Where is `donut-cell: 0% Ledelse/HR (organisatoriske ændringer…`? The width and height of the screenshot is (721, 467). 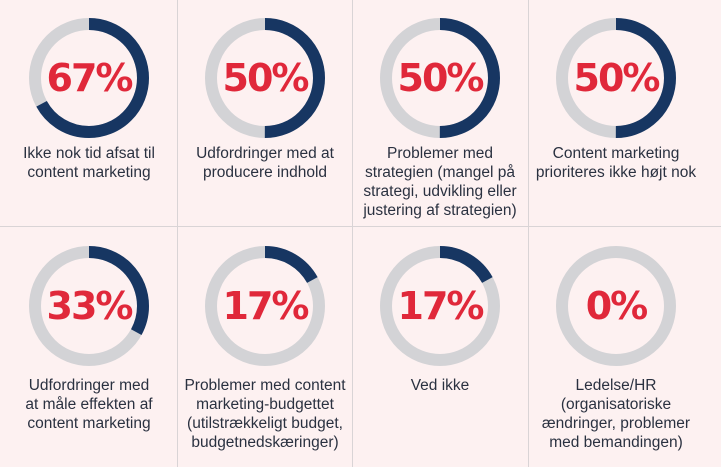
donut-cell: 0% Ledelse/HR (organisatoriske ændringer… is located at coordinates (616, 354).